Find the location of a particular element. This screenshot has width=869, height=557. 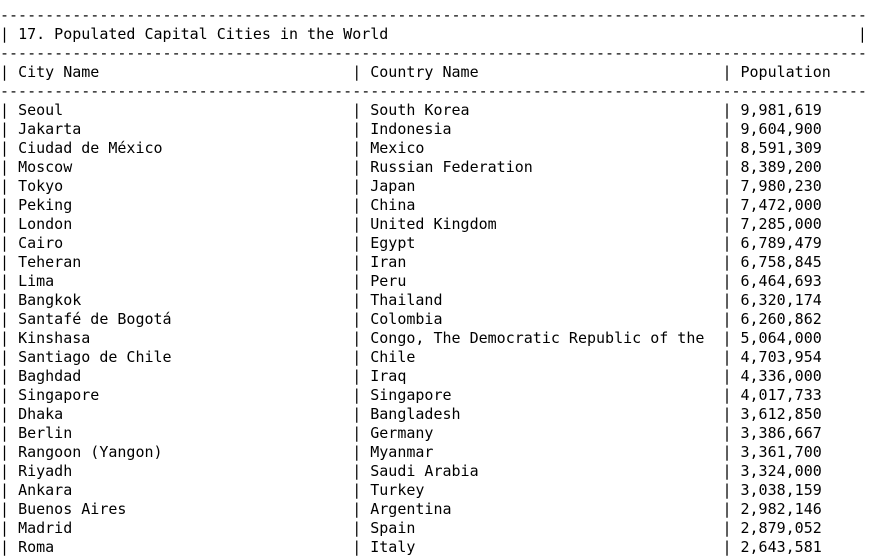

table-row: | Madrid| Spain| 2,879,052| is located at coordinates (434, 528).